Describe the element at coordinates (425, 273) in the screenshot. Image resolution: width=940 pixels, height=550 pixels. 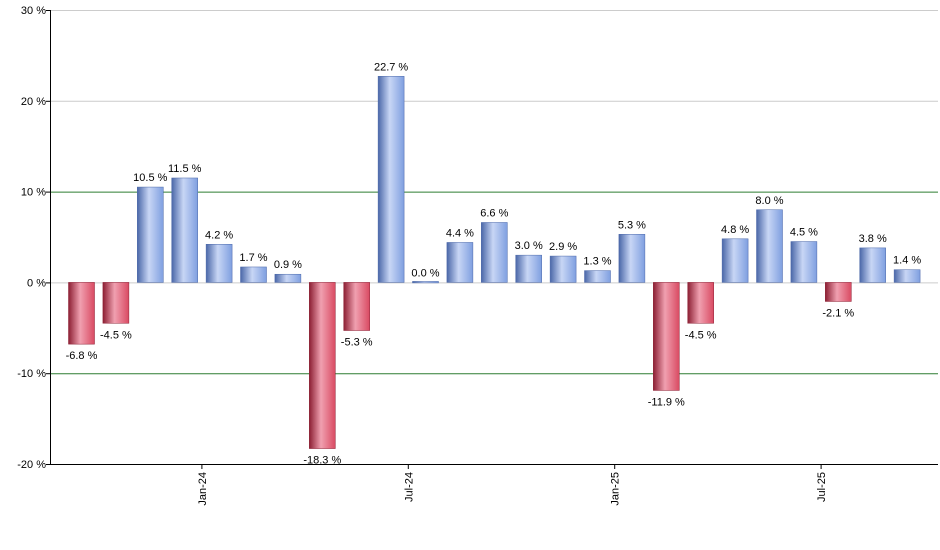
I see `data-label: 0.0 %` at that location.